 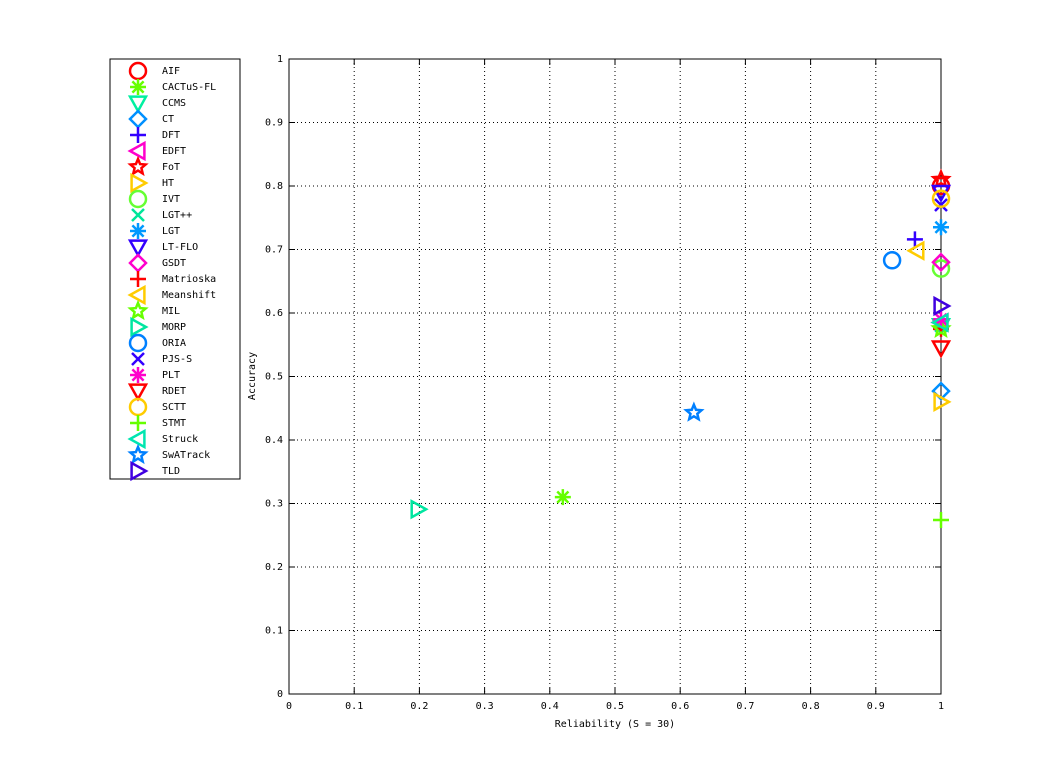 What do you see at coordinates (174, 263) in the screenshot?
I see `legend-label: GSDT` at bounding box center [174, 263].